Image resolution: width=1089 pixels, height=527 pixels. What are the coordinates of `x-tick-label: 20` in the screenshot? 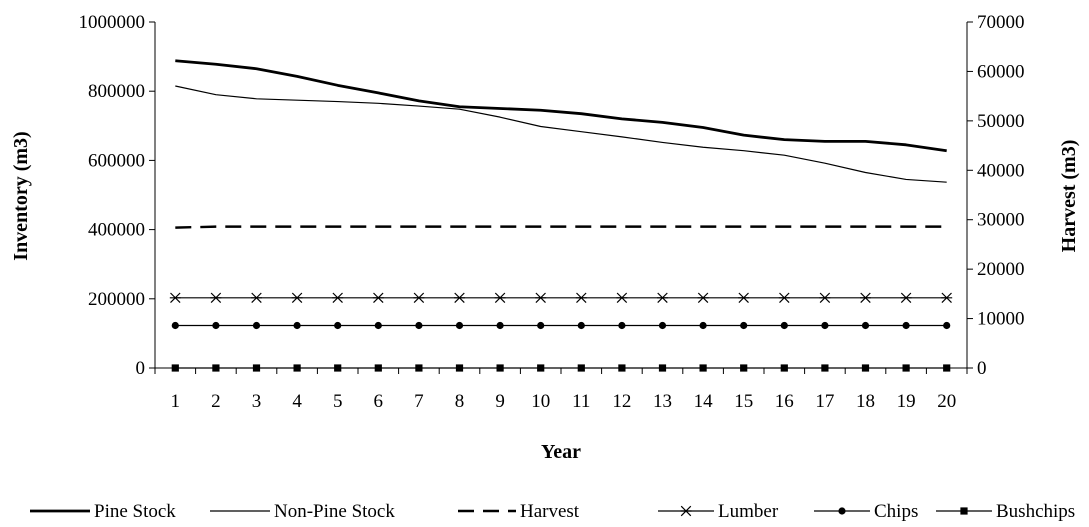 It's located at (946, 401).